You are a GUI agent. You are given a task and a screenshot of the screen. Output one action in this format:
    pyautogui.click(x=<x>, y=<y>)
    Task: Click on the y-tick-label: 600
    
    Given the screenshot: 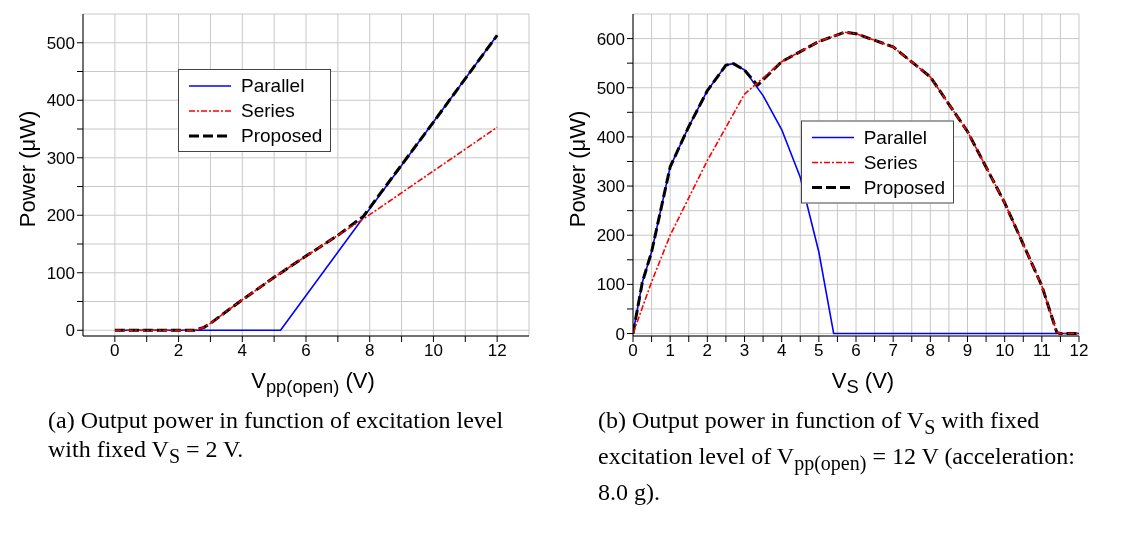 What is the action you would take?
    pyautogui.click(x=610, y=39)
    